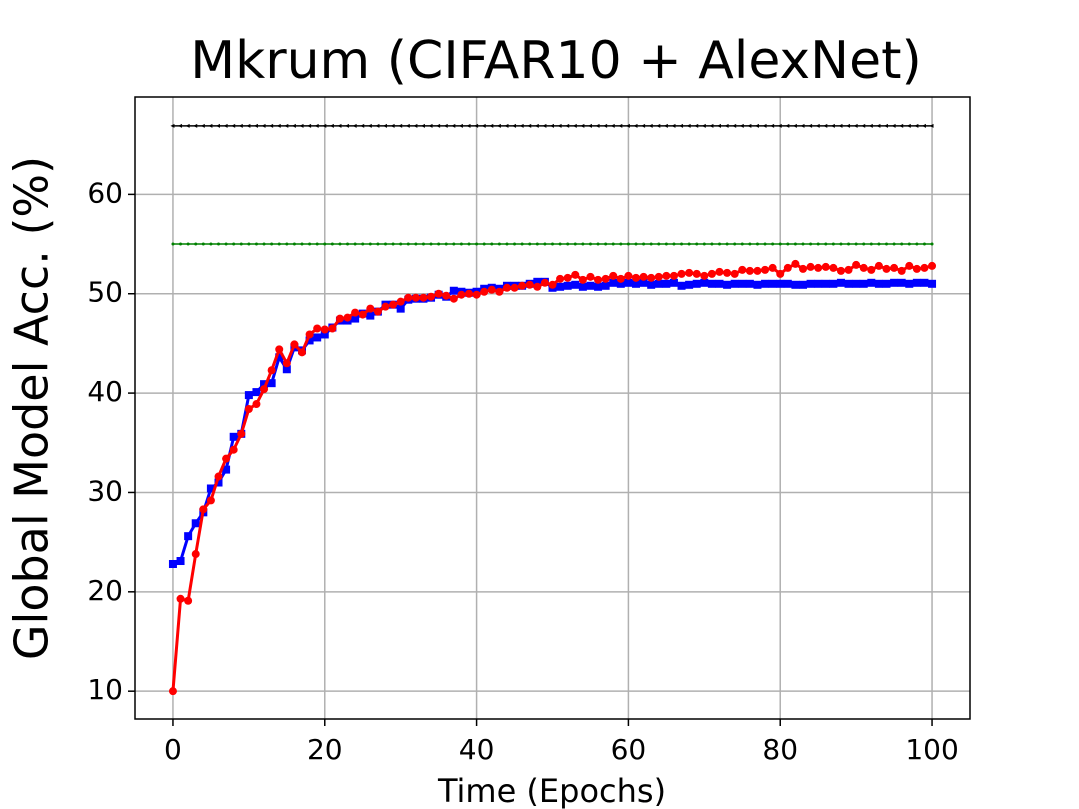 This screenshot has width=1079, height=809. What do you see at coordinates (556, 61) in the screenshot?
I see `chart-title: Mkrum (CIFAR10 + AlexNet)` at bounding box center [556, 61].